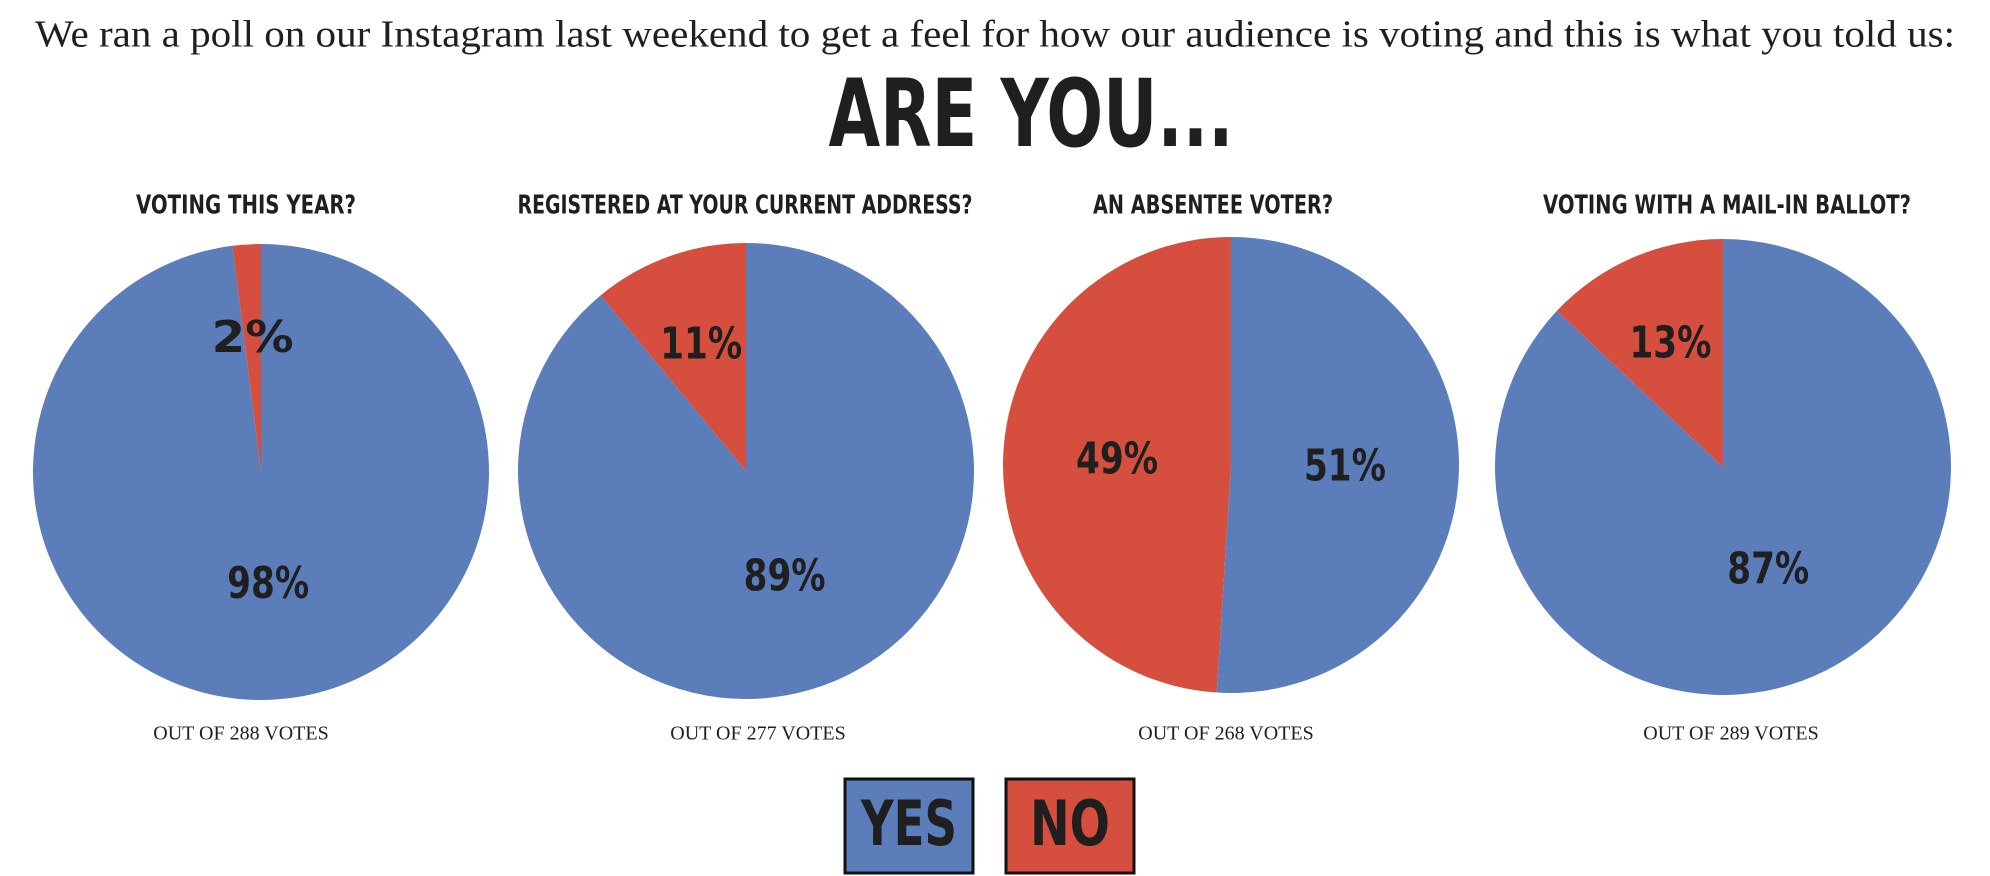 This screenshot has height=876, width=1990. I want to click on pie-title: VOTING THIS YEAR?, so click(246, 206).